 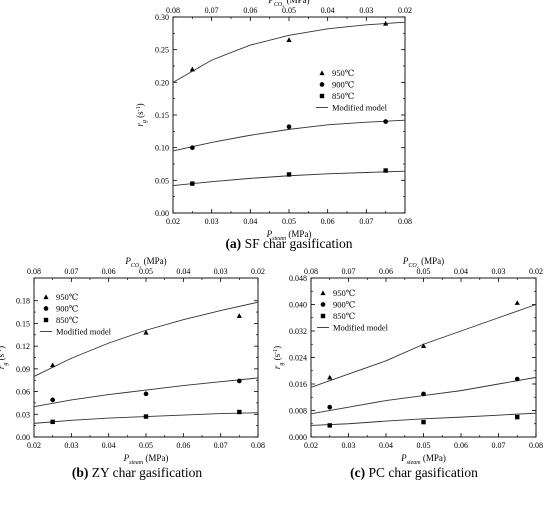 I want to click on y-tick-label: 0.30, so click(x=162, y=17).